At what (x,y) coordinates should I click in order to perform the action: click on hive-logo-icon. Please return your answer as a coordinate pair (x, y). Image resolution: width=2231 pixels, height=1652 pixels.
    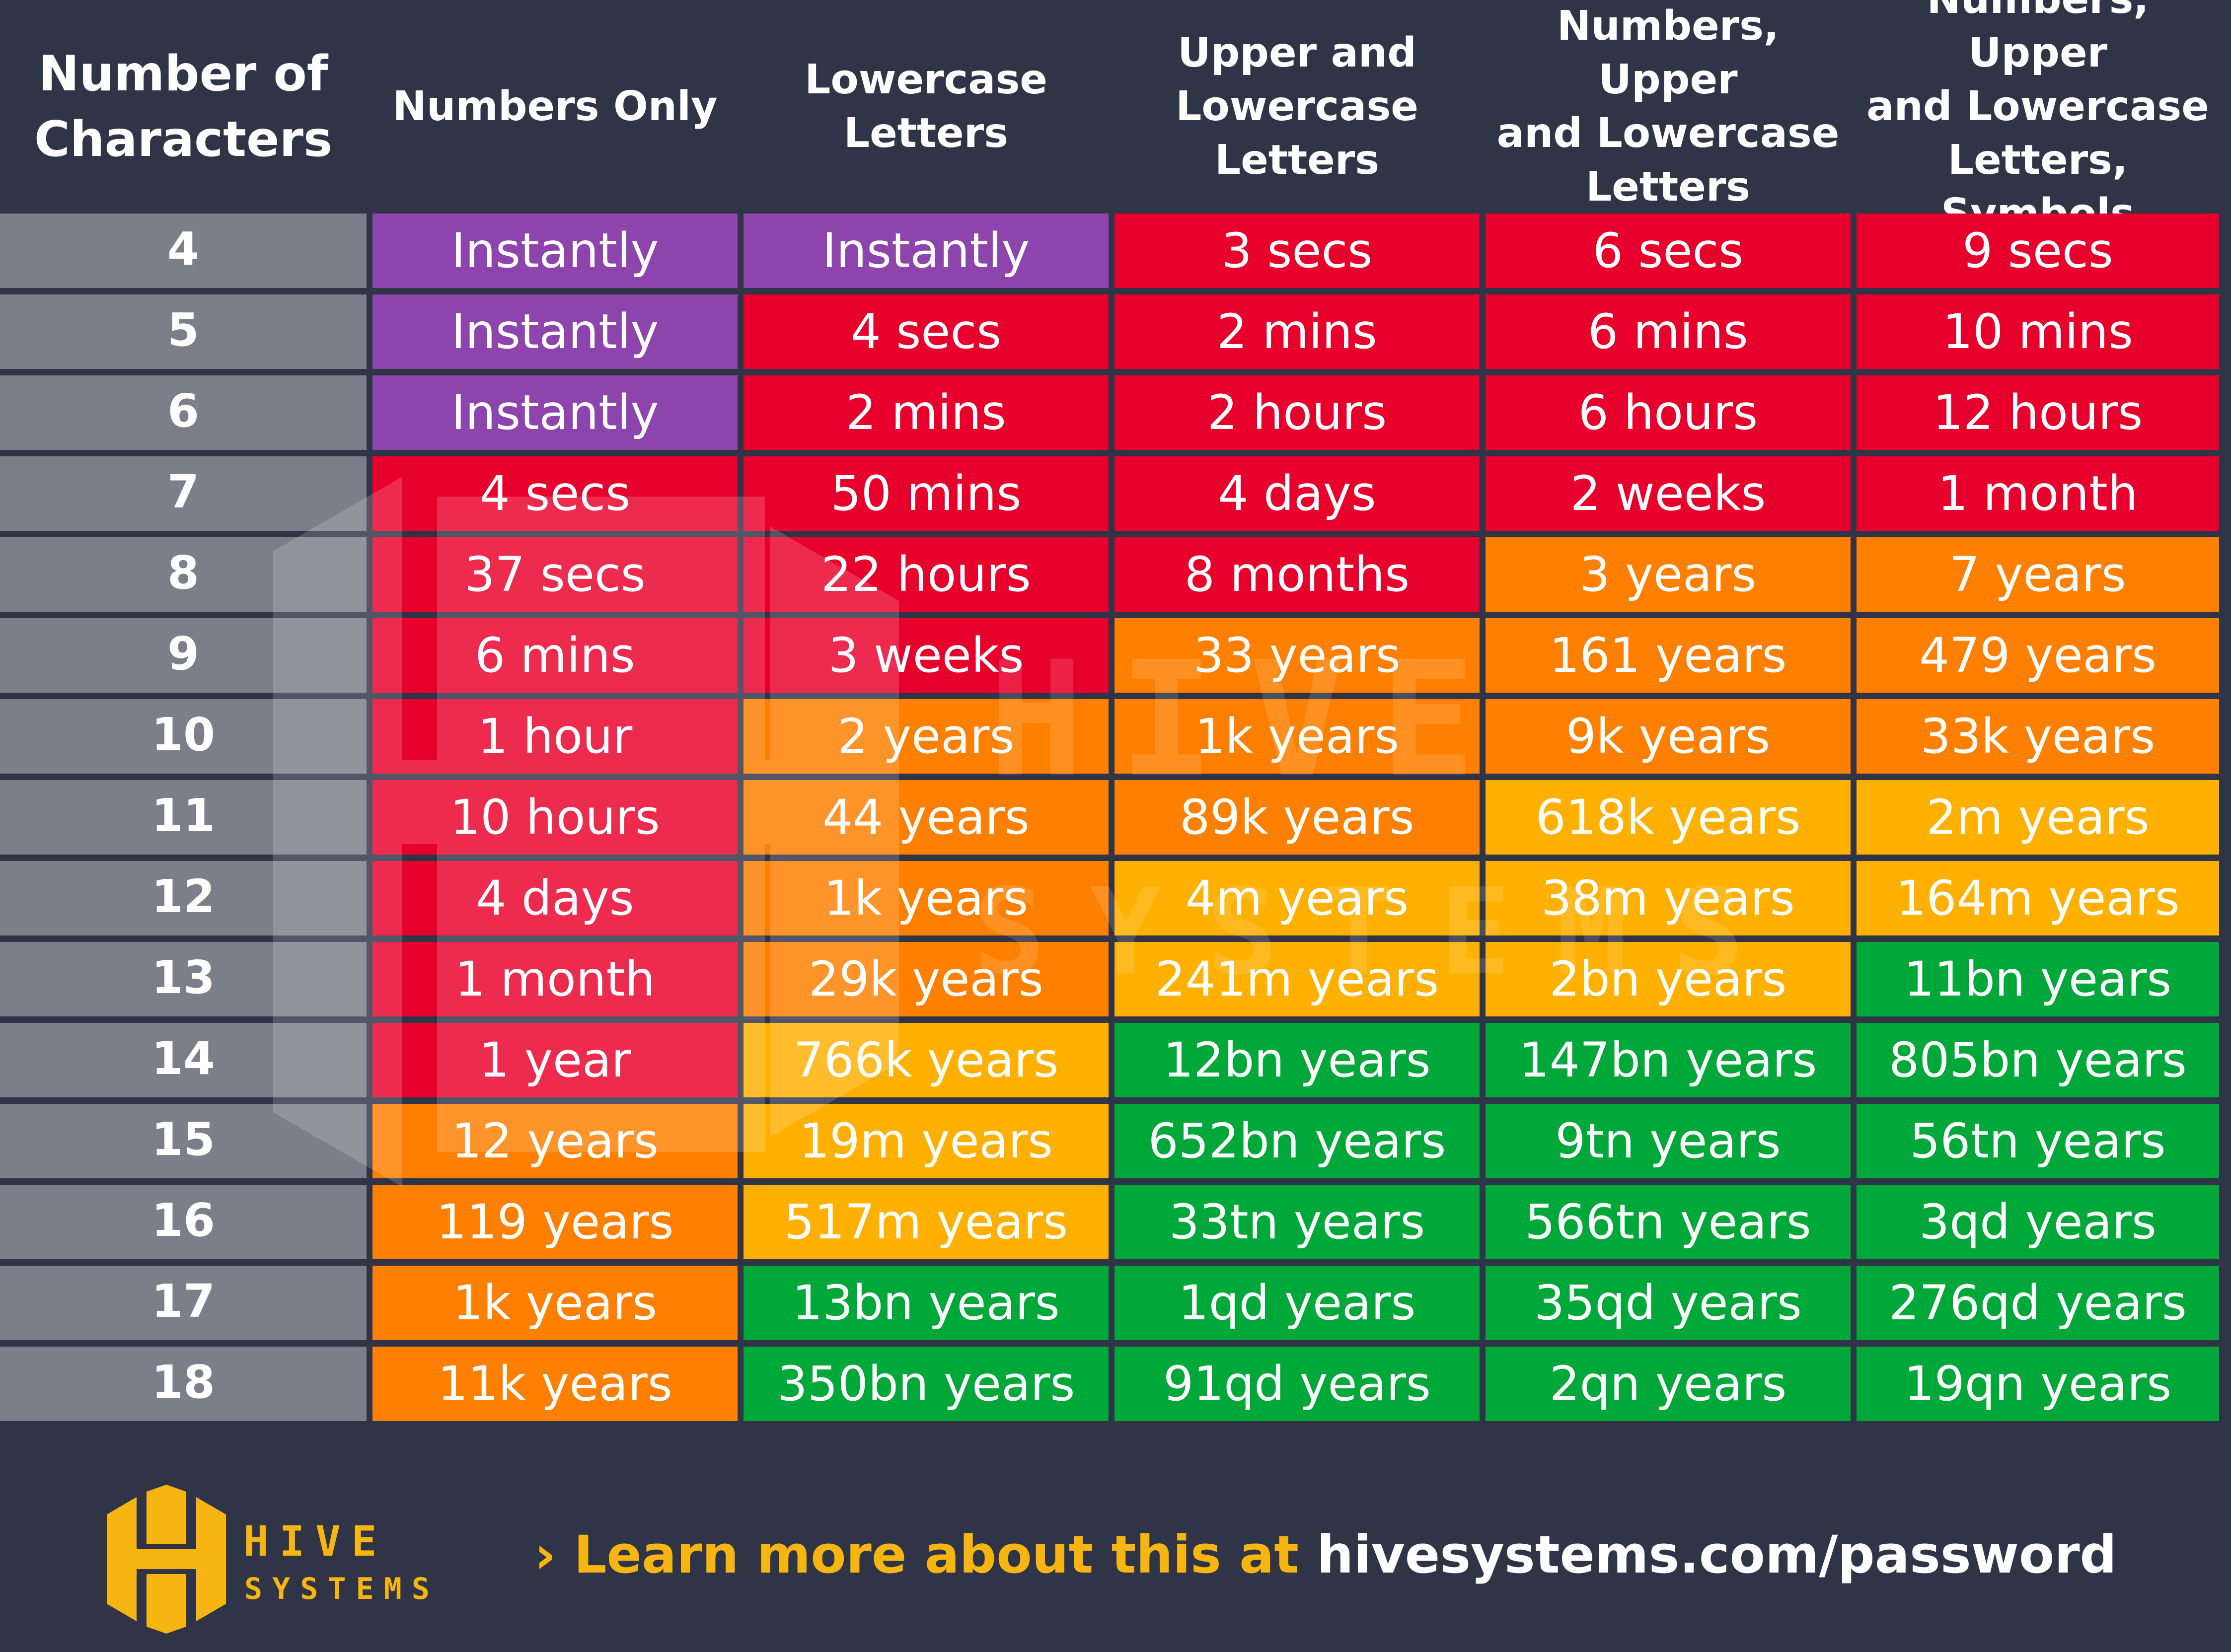
    Looking at the image, I should click on (166, 1559).